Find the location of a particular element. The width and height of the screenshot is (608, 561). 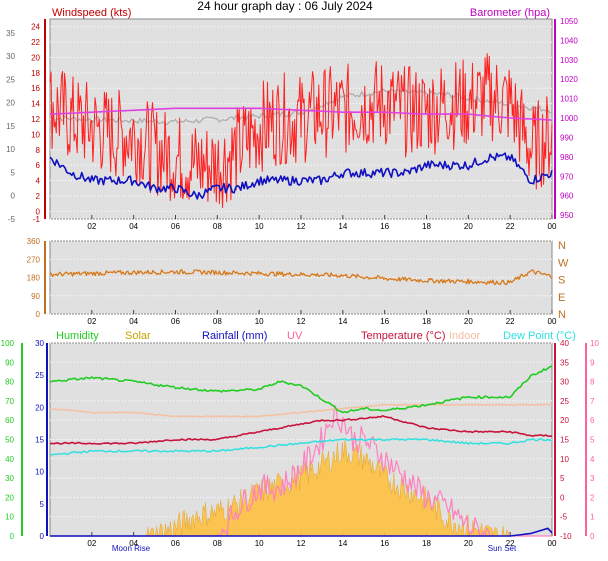

windspeed-axis-tick-label: 2 is located at coordinates (38, 196).